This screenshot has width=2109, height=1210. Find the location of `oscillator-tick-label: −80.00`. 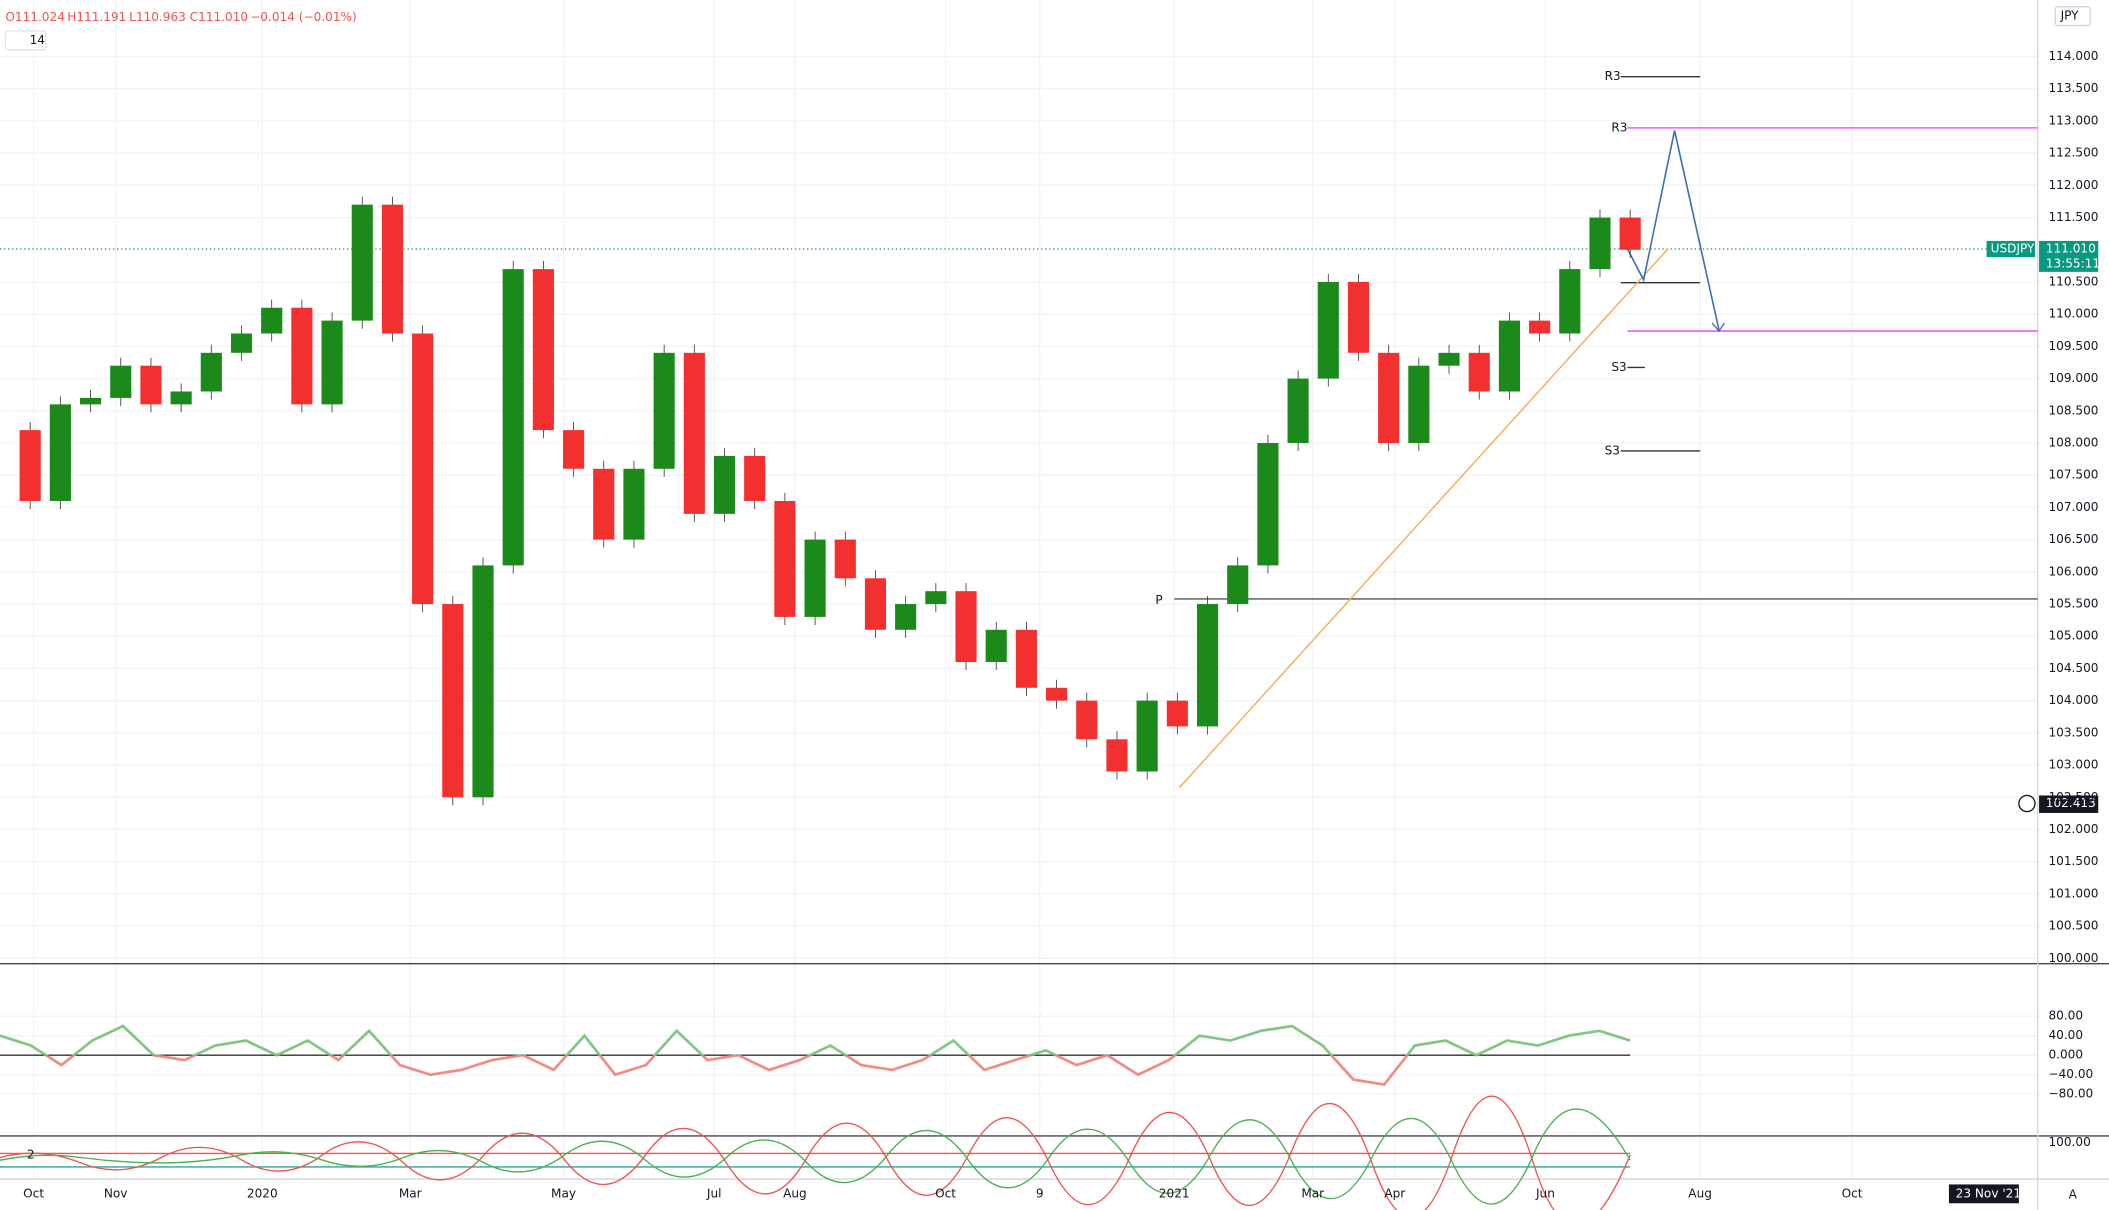

oscillator-tick-label: −80.00 is located at coordinates (2070, 1094).